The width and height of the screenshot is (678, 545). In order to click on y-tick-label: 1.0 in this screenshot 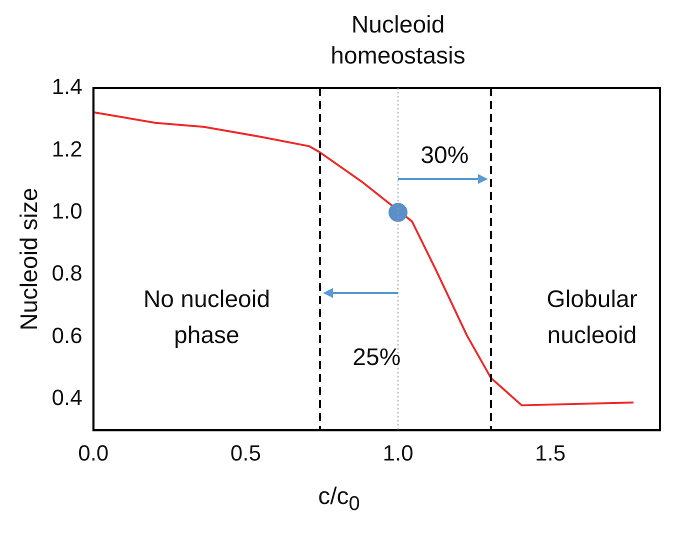, I will do `click(67, 211)`.